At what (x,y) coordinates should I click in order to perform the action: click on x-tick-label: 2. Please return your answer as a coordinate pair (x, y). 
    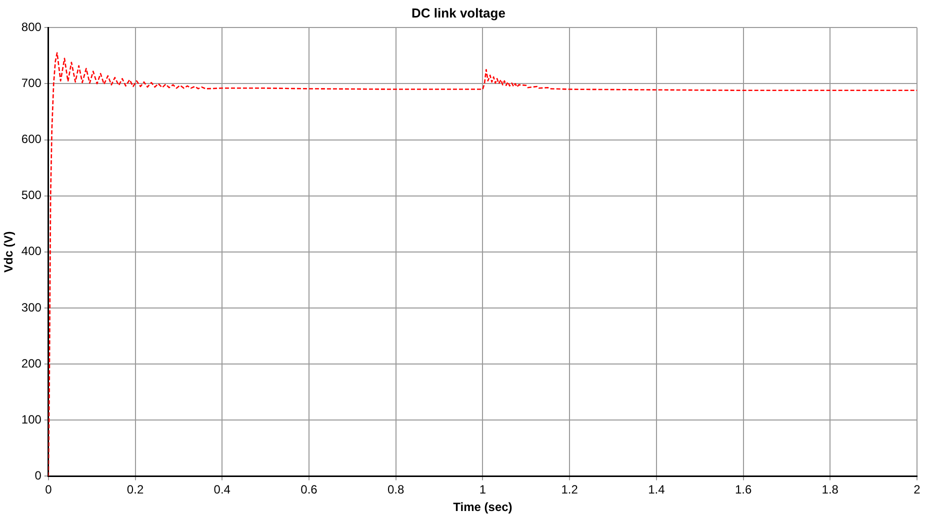
    Looking at the image, I should click on (917, 489).